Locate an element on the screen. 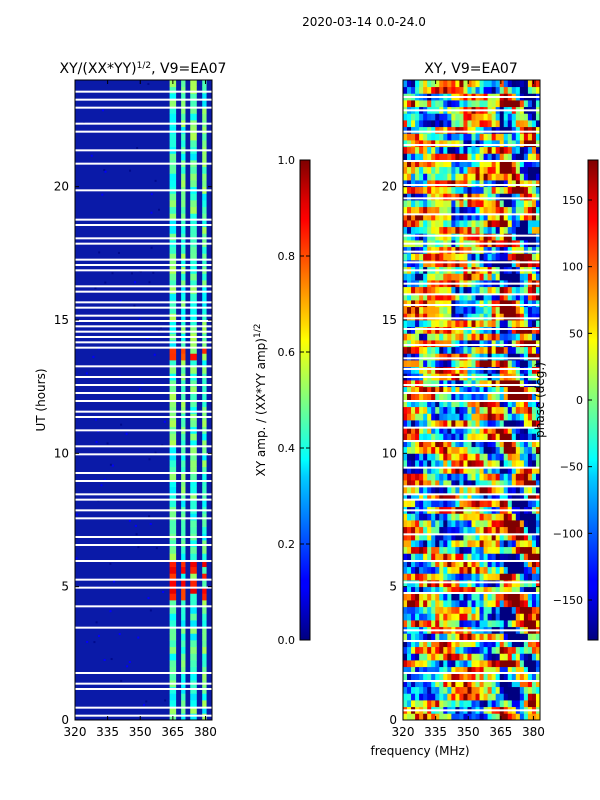 The height and width of the screenshot is (800, 600). left-ytick-label: 0 is located at coordinates (65, 720).